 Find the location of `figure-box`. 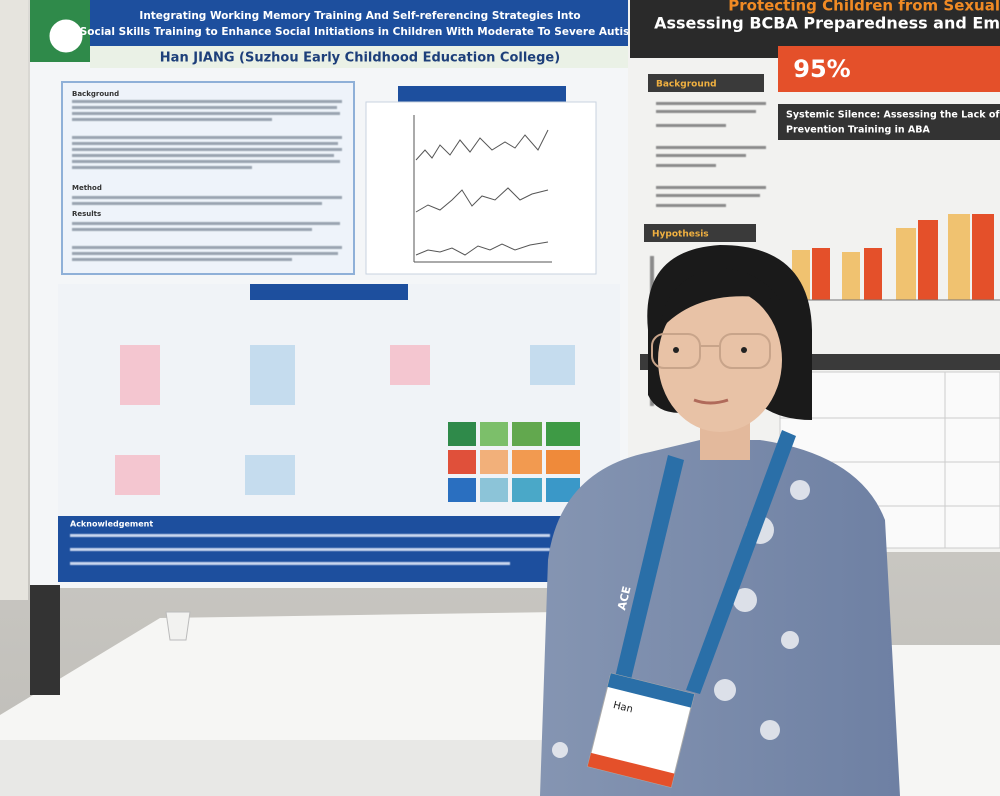

figure-box is located at coordinates (481, 188).